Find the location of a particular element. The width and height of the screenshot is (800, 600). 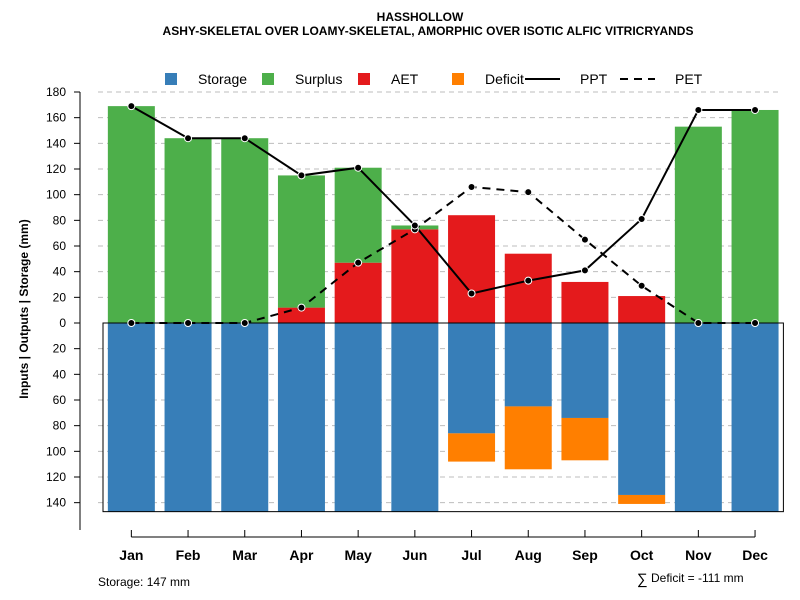

x-tick-label: Mar is located at coordinates (244, 555).